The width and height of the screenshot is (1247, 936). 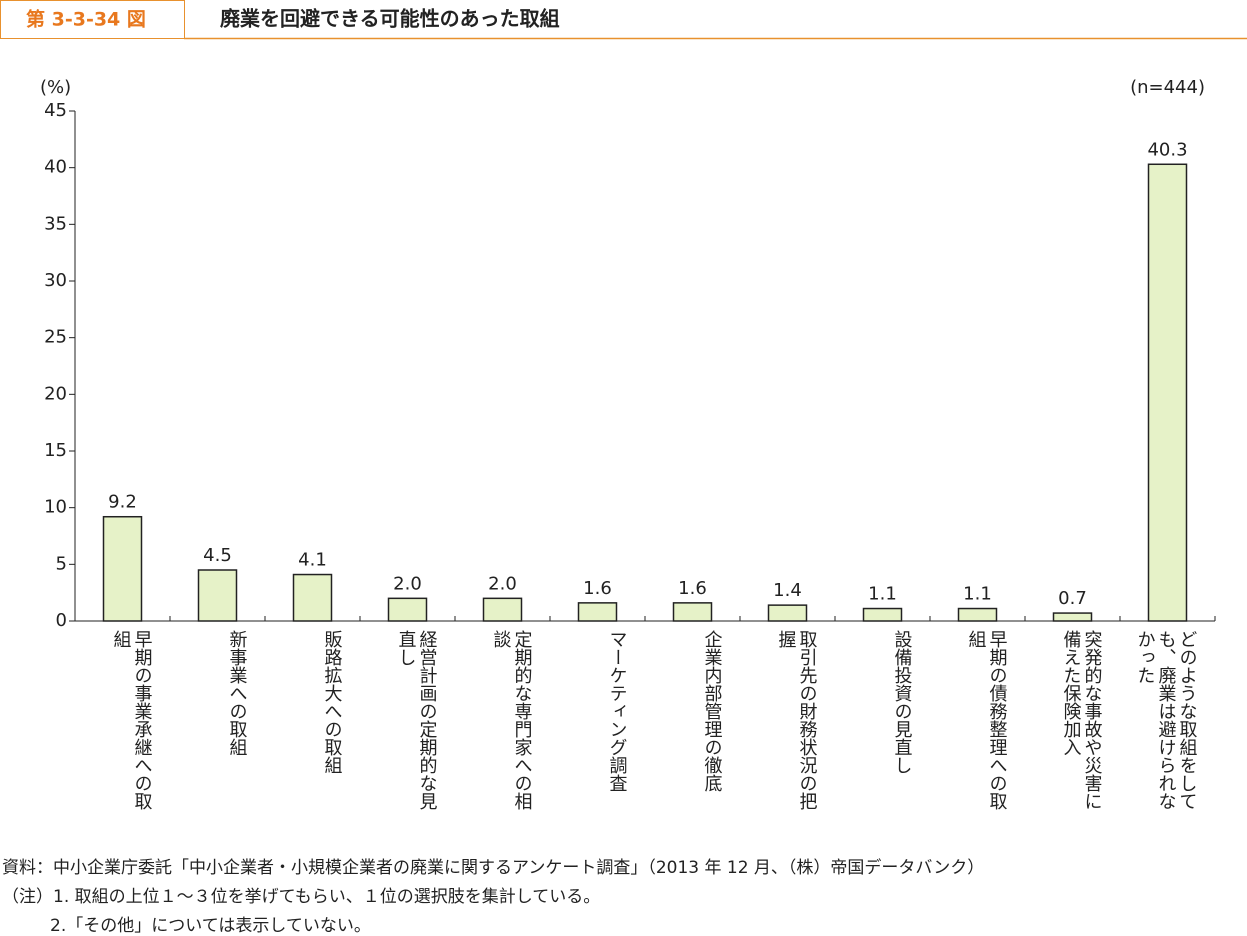 What do you see at coordinates (61, 563) in the screenshot?
I see `y-tick-label: 5` at bounding box center [61, 563].